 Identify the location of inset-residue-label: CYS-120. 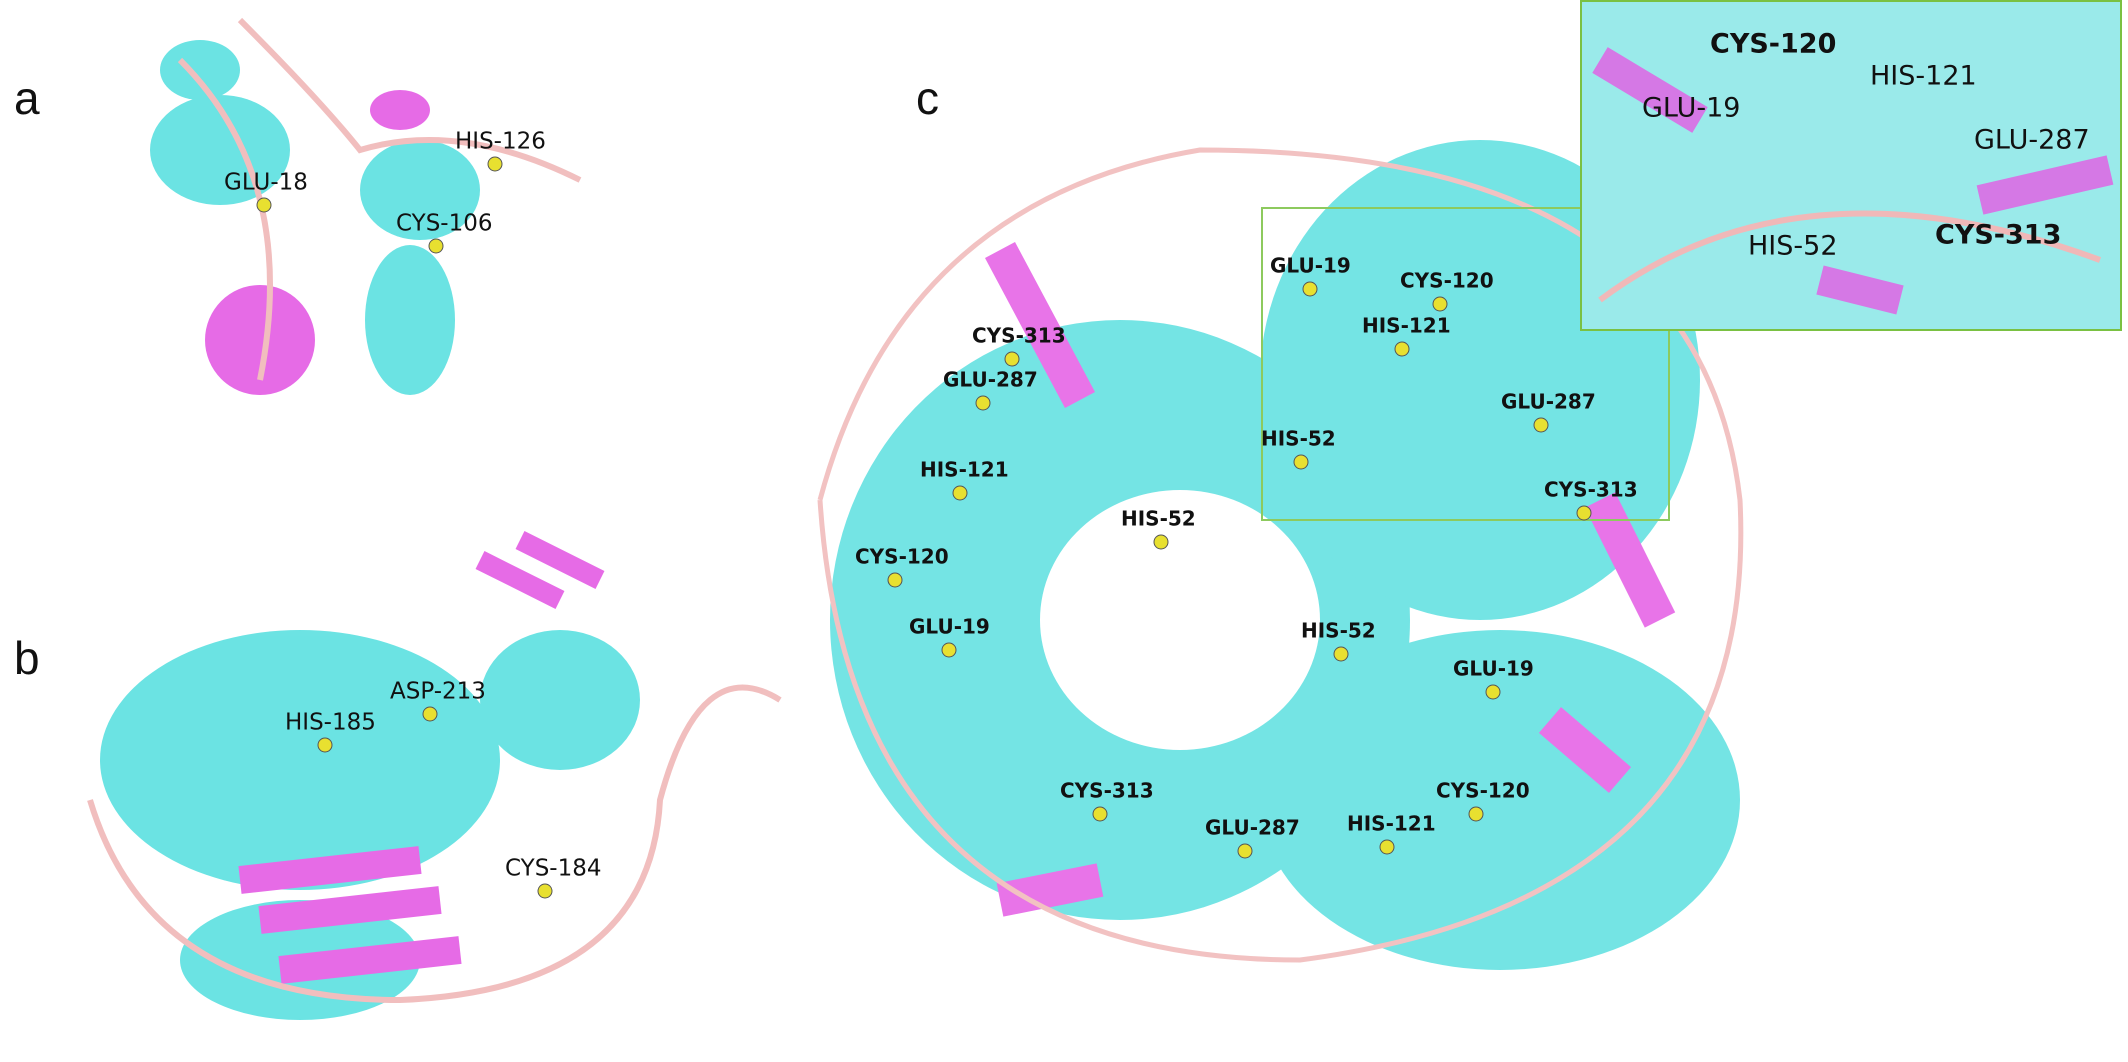
(1773, 44).